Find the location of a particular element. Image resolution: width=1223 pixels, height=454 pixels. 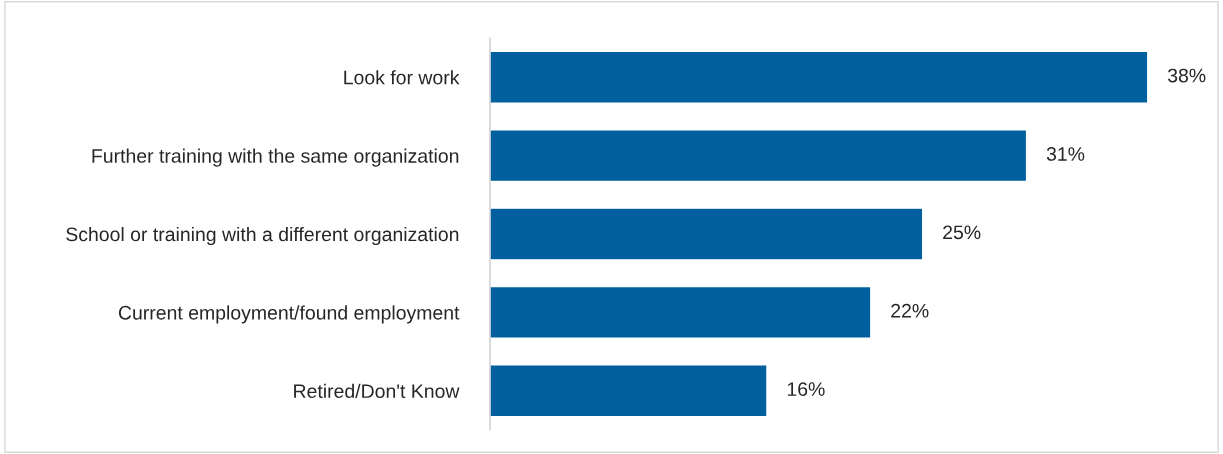

y-tick-label: Look for work is located at coordinates (402, 77).